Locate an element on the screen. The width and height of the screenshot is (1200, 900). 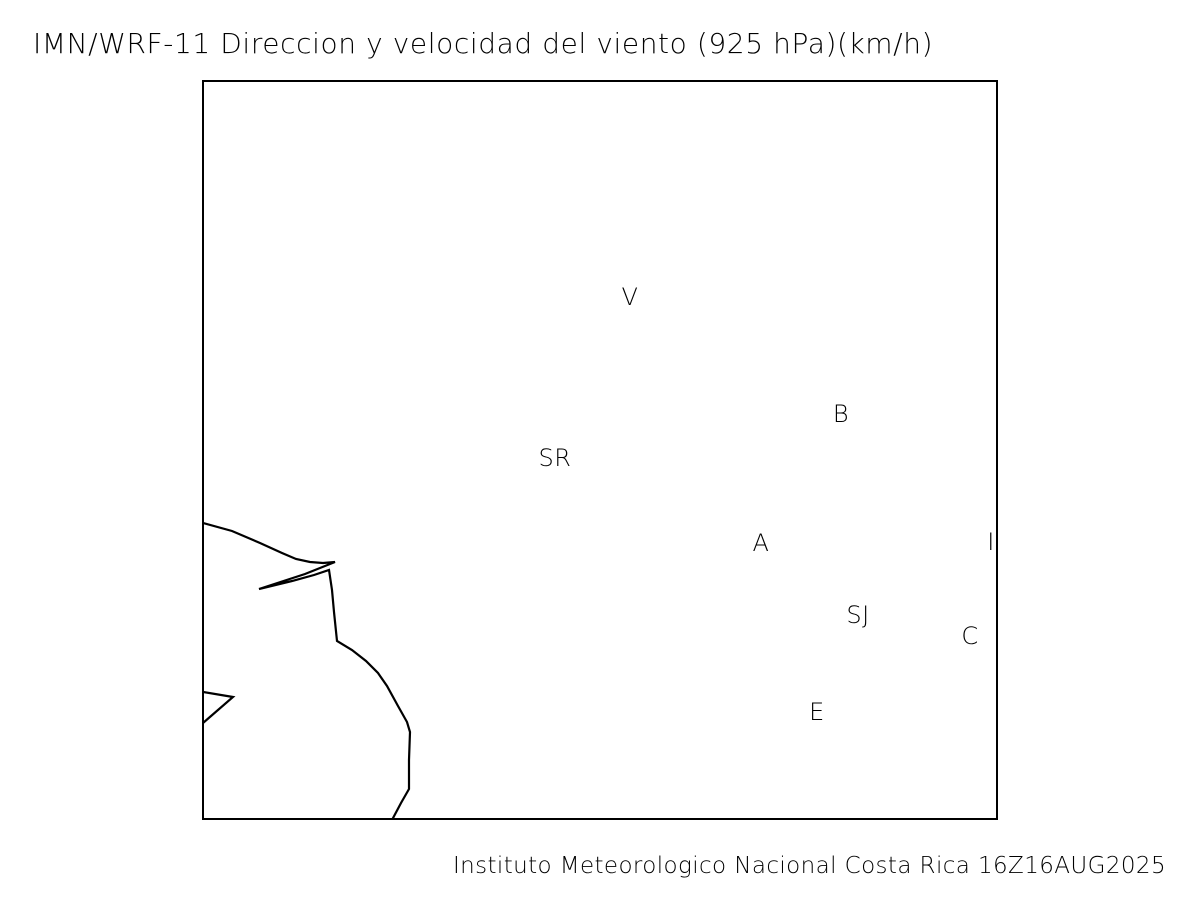
coastline-group is located at coordinates (308, 670).